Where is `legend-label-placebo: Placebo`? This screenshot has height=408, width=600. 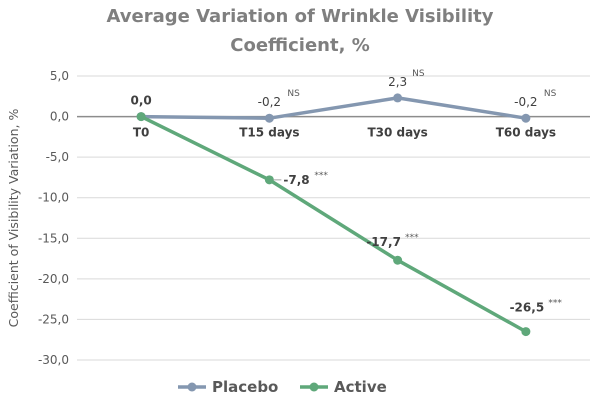
legend-label-placebo: Placebo is located at coordinates (245, 387).